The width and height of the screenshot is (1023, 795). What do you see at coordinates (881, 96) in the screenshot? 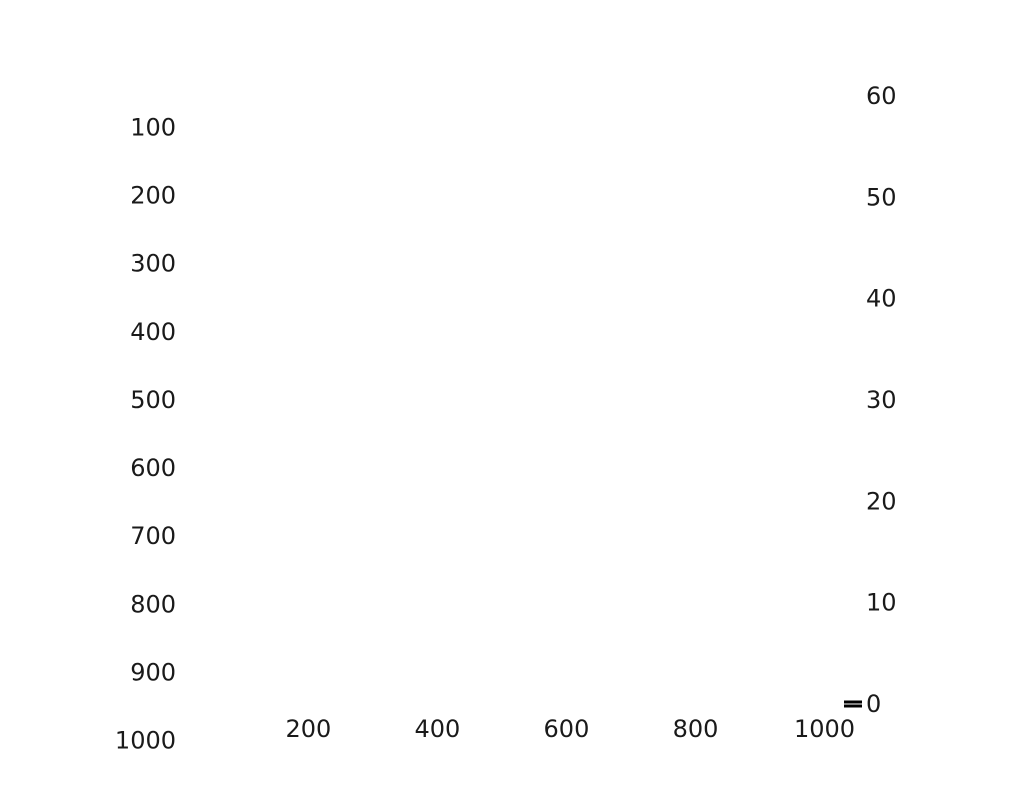
I see `colorbar-tick-label: 60` at bounding box center [881, 96].